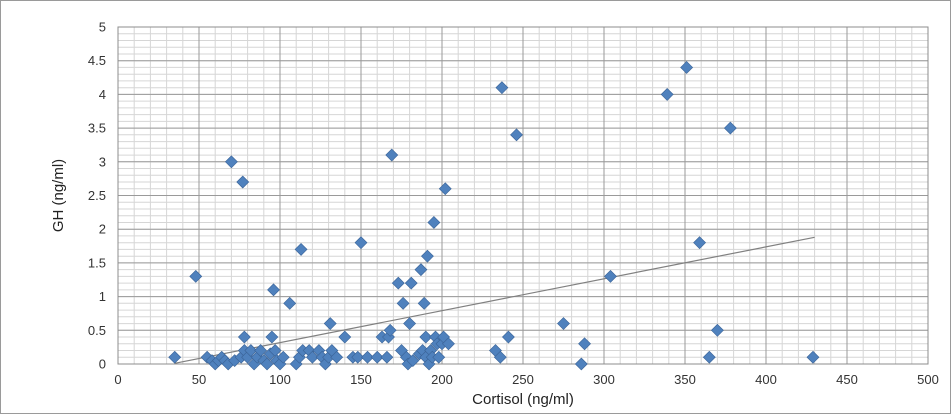 The height and width of the screenshot is (415, 951). What do you see at coordinates (102, 364) in the screenshot?
I see `y-tick-label: 0` at bounding box center [102, 364].